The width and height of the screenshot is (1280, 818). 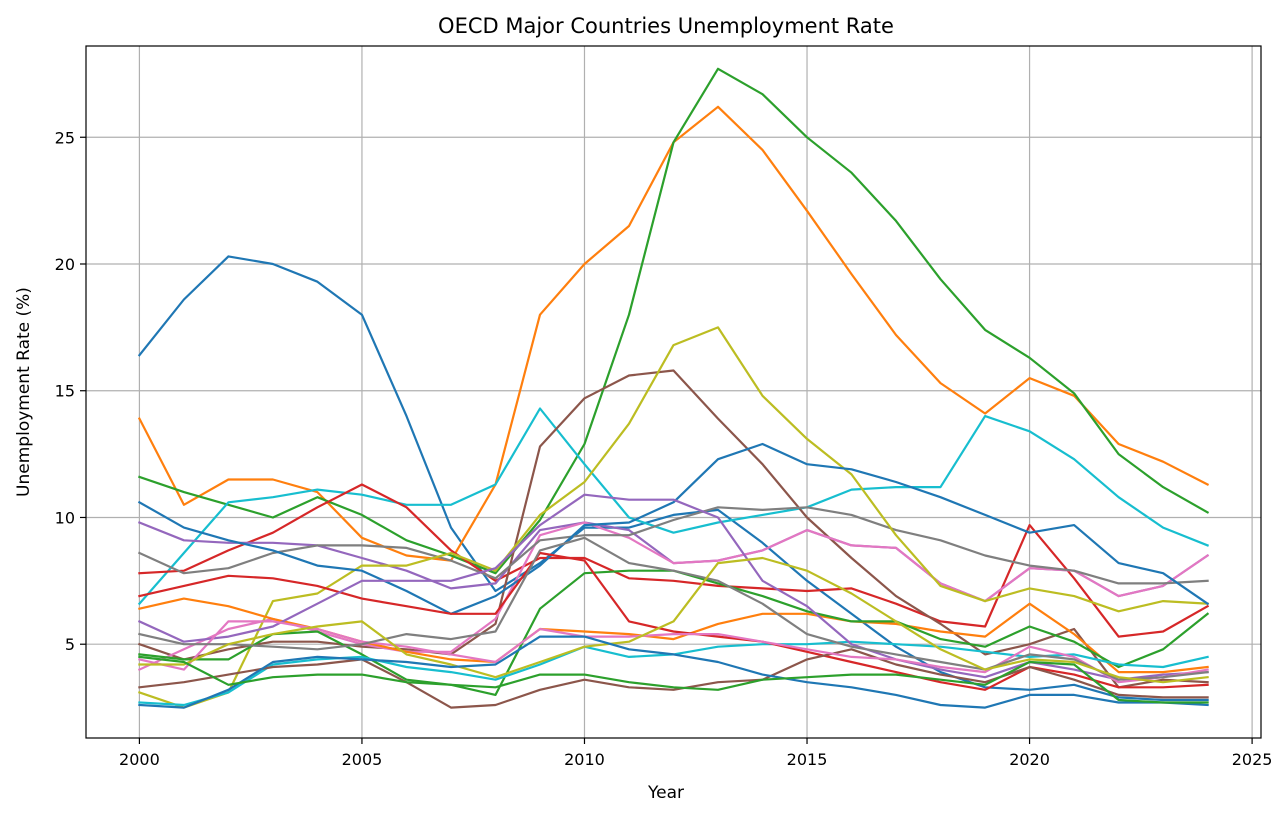 What do you see at coordinates (65, 391) in the screenshot?
I see `y-tick-label: 15` at bounding box center [65, 391].